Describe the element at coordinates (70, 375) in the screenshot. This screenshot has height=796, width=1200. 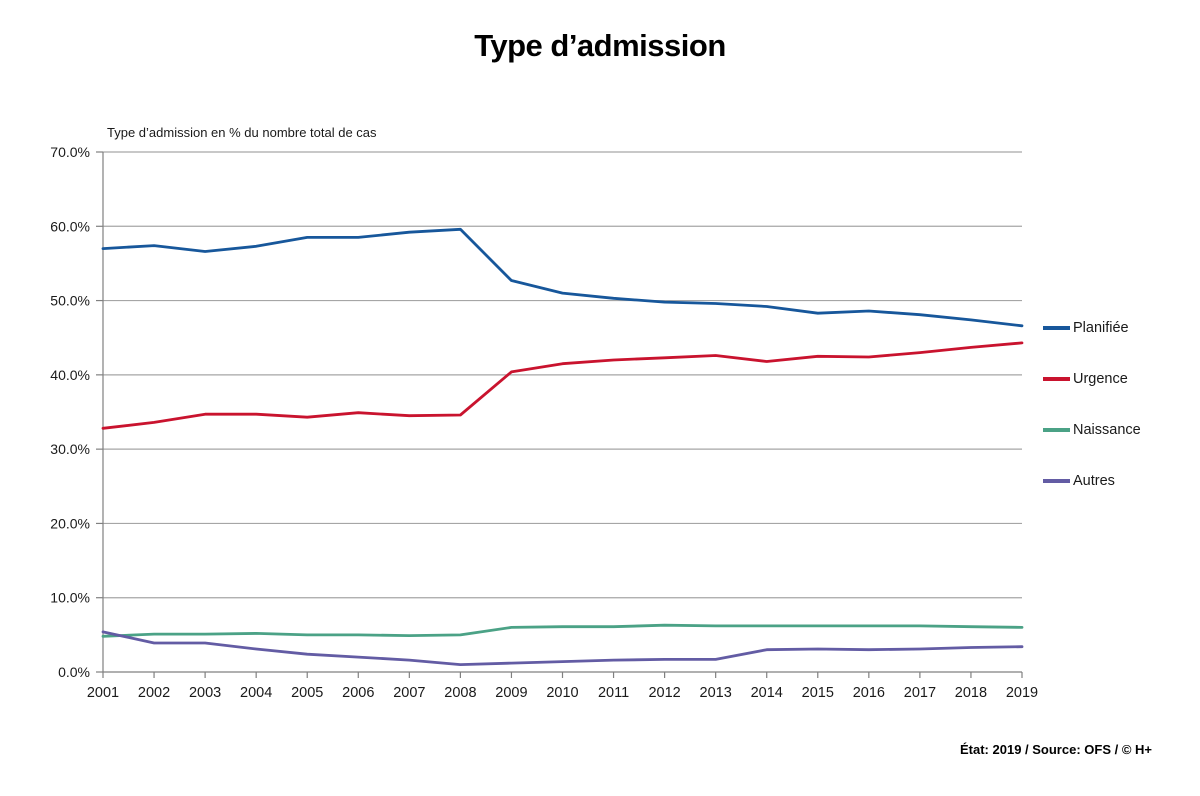
I see `y-tick-label-40: 40.0%` at that location.